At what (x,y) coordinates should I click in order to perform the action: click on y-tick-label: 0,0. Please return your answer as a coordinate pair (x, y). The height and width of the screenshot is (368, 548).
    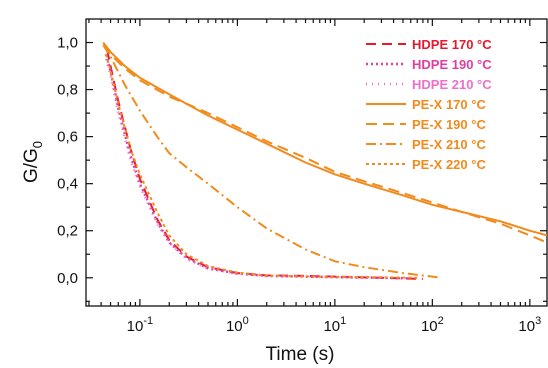
    Looking at the image, I should click on (67, 278).